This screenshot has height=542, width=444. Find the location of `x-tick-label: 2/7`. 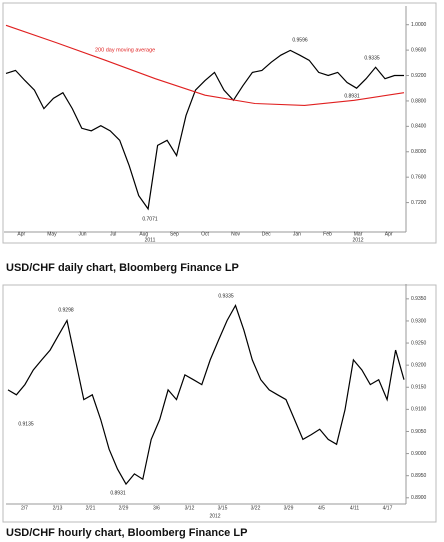

x-tick-label: 2/7 is located at coordinates (24, 508).